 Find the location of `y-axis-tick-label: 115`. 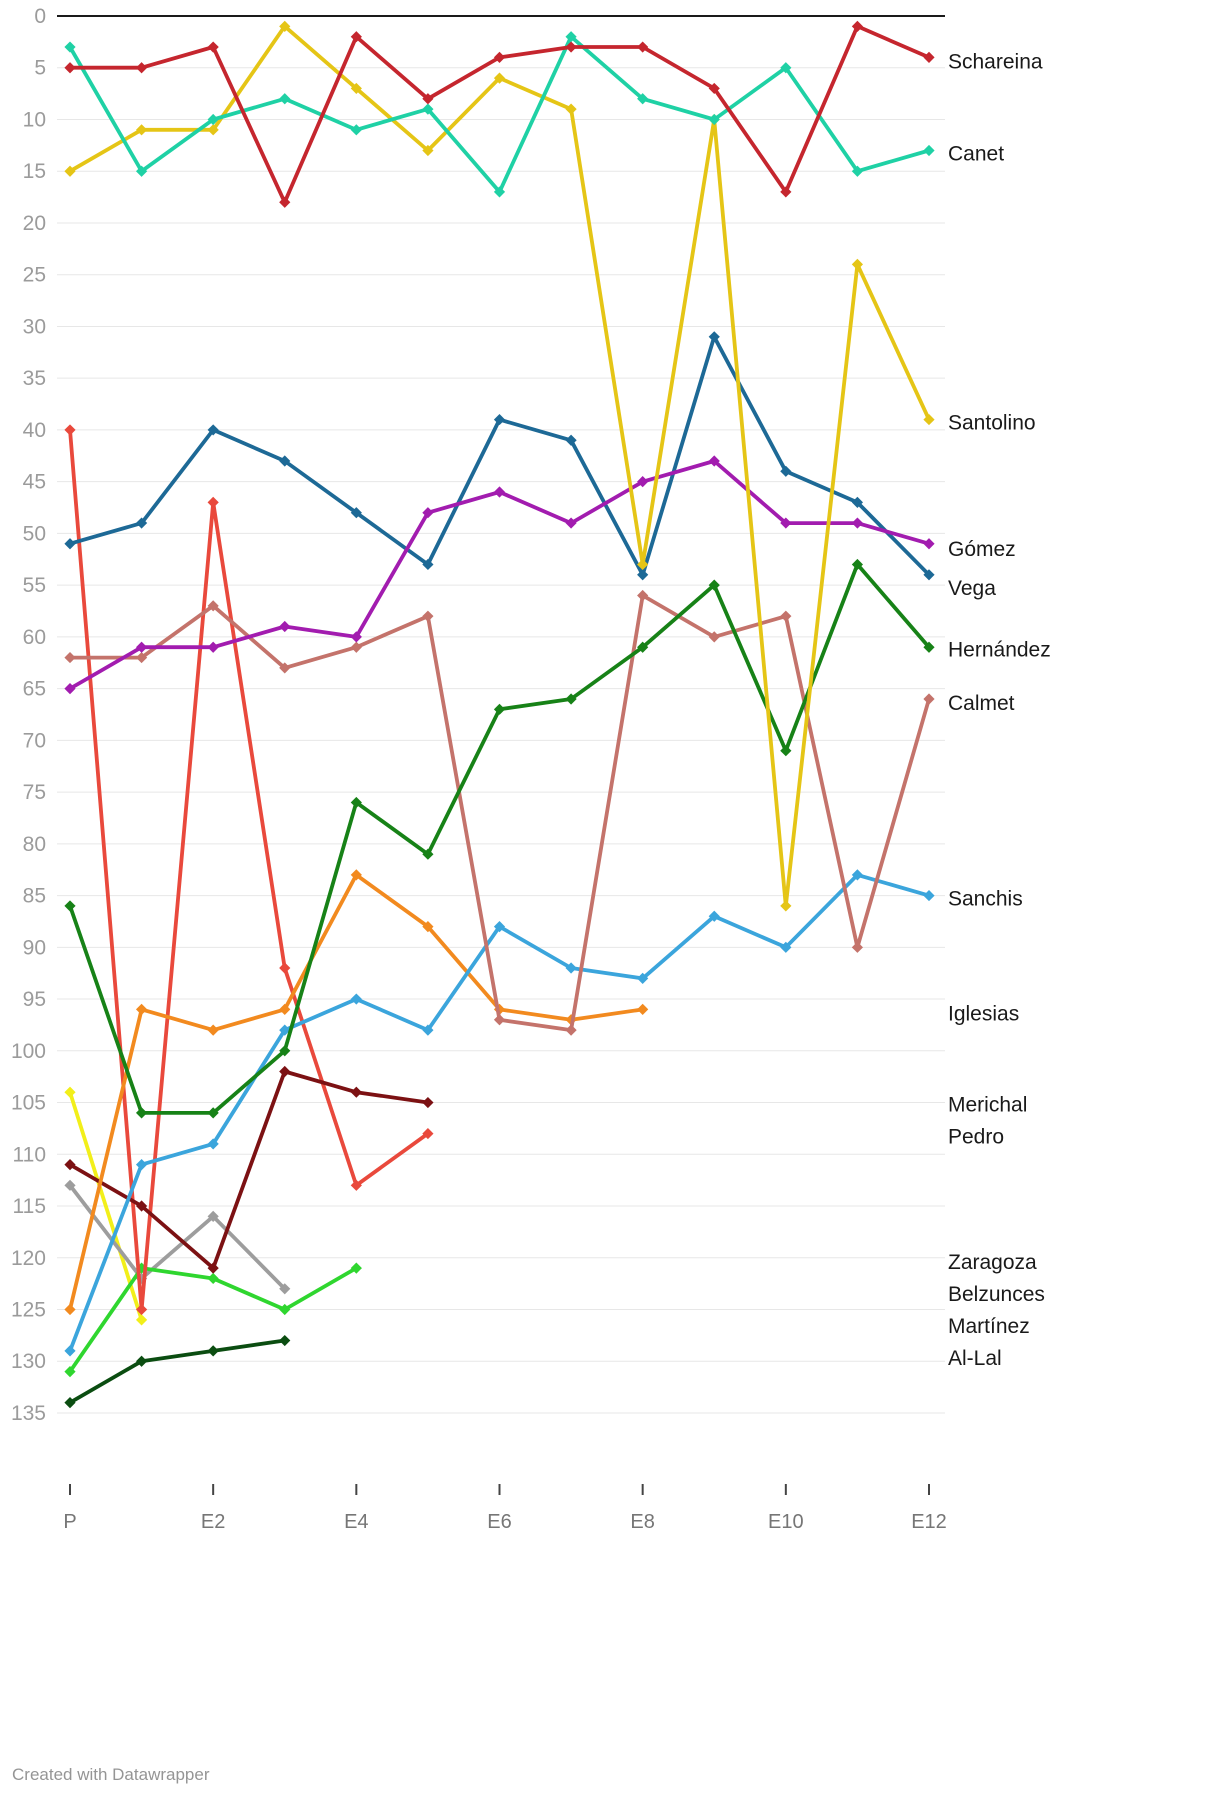

y-axis-tick-label: 115 is located at coordinates (29, 1206).